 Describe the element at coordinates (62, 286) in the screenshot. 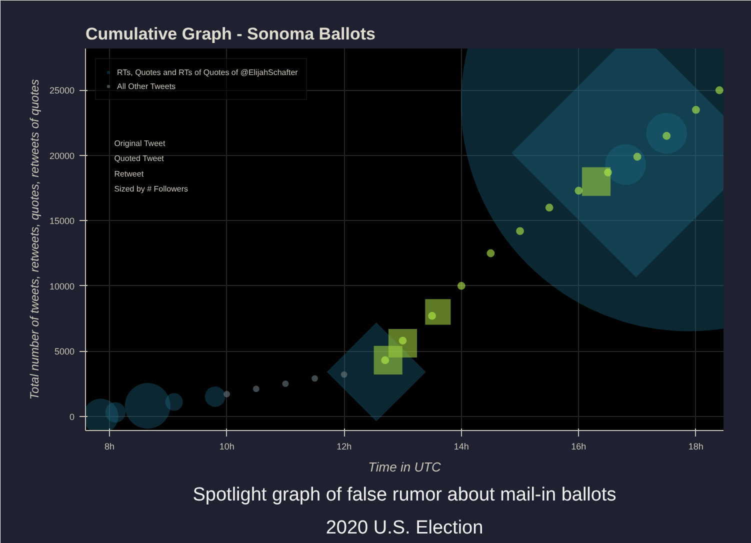

I see `y-tick-label: 10000` at that location.